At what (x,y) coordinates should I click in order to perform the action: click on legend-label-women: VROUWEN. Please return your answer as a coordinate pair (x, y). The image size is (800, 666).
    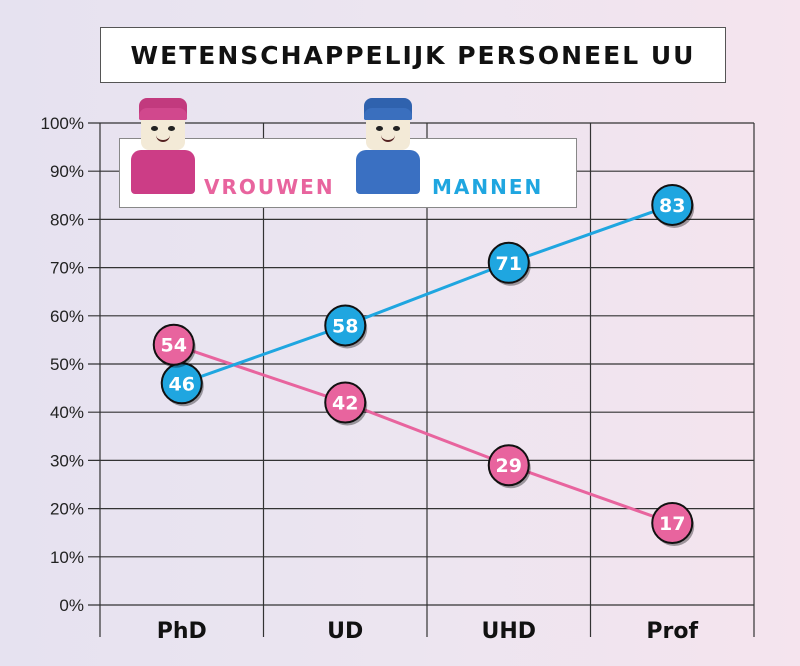
    Looking at the image, I should click on (269, 187).